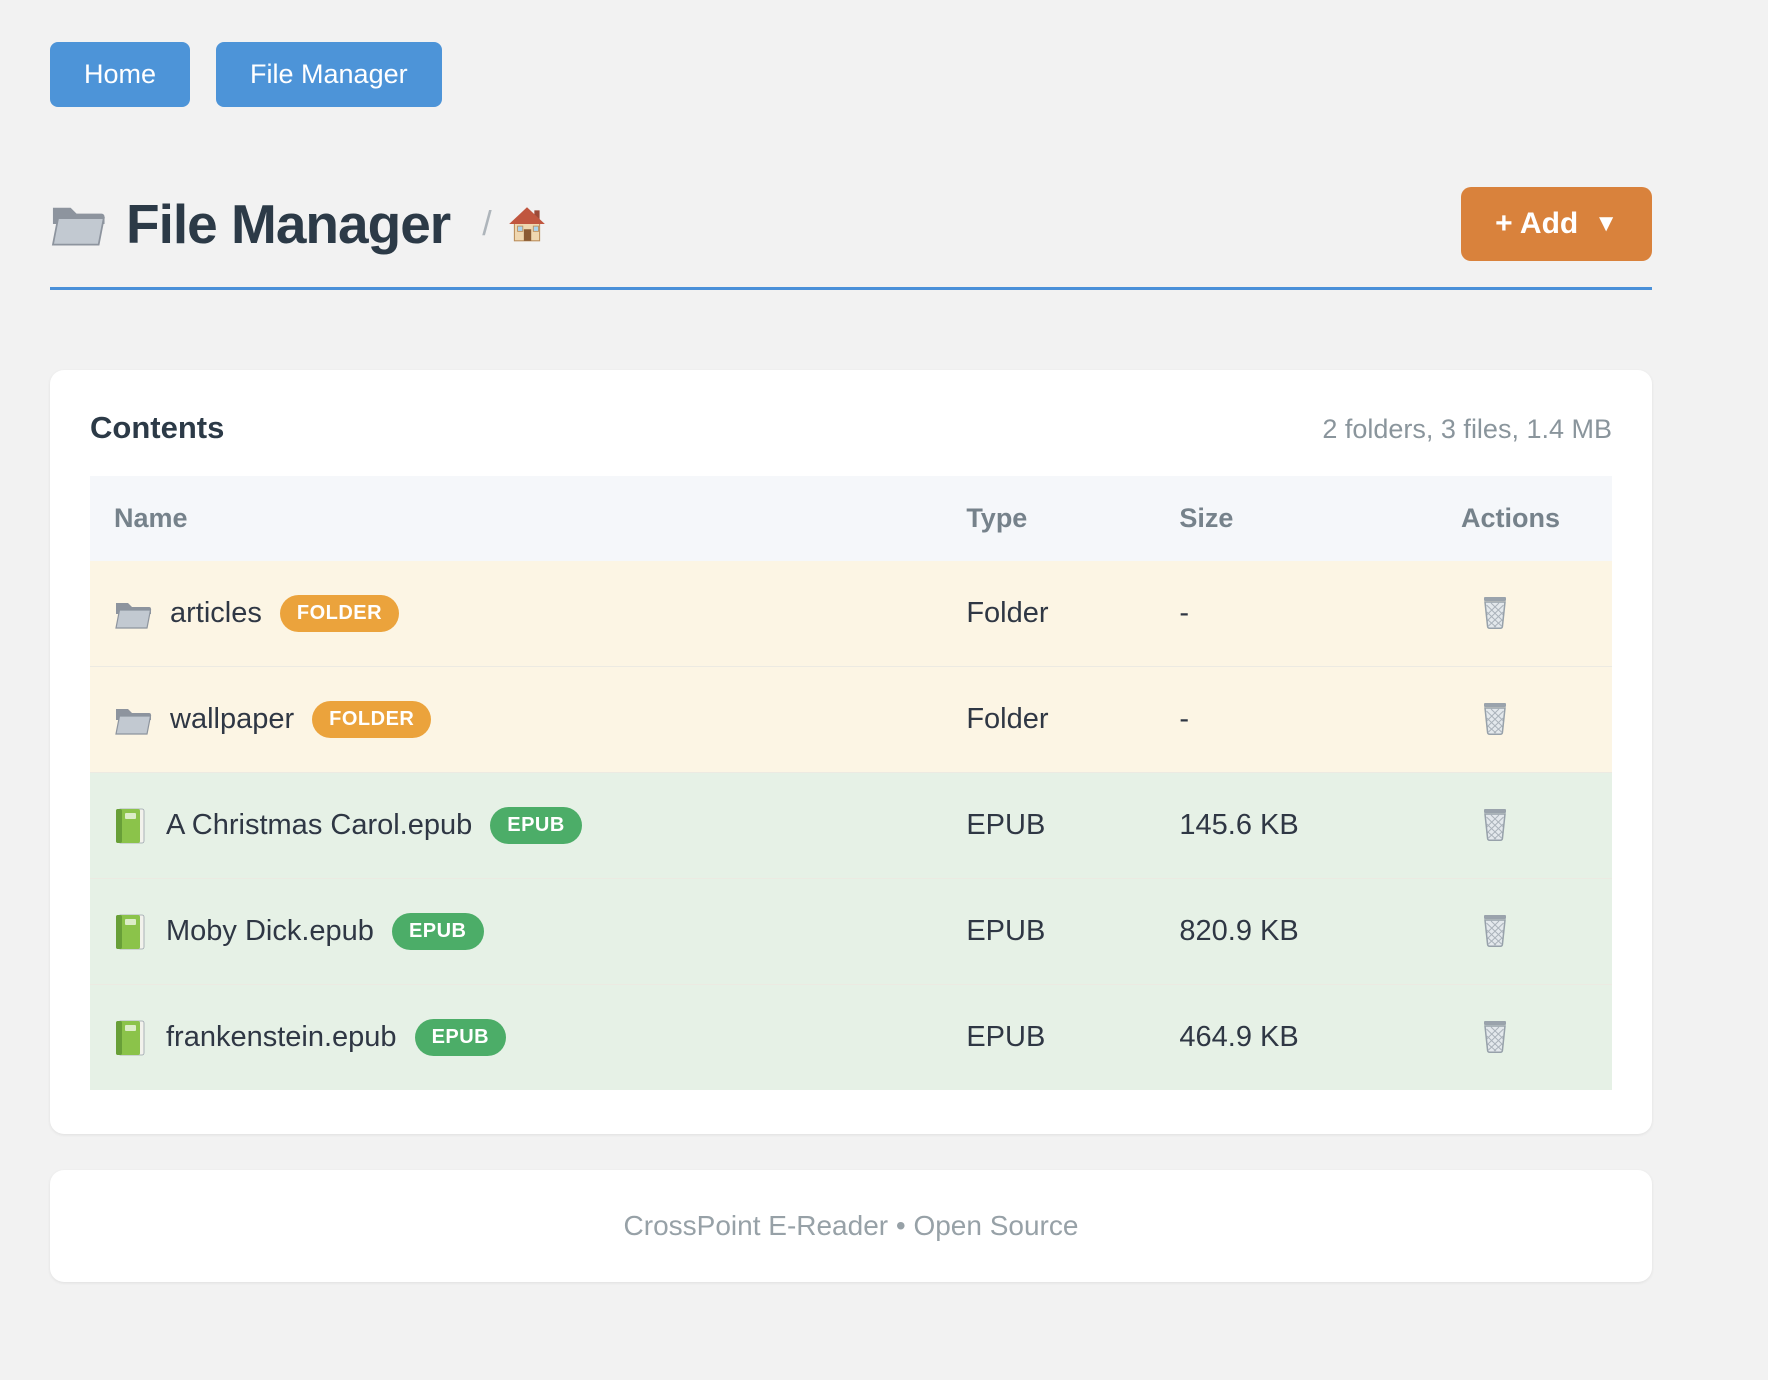  Describe the element at coordinates (527, 224) in the screenshot. I see `house-icon` at that location.